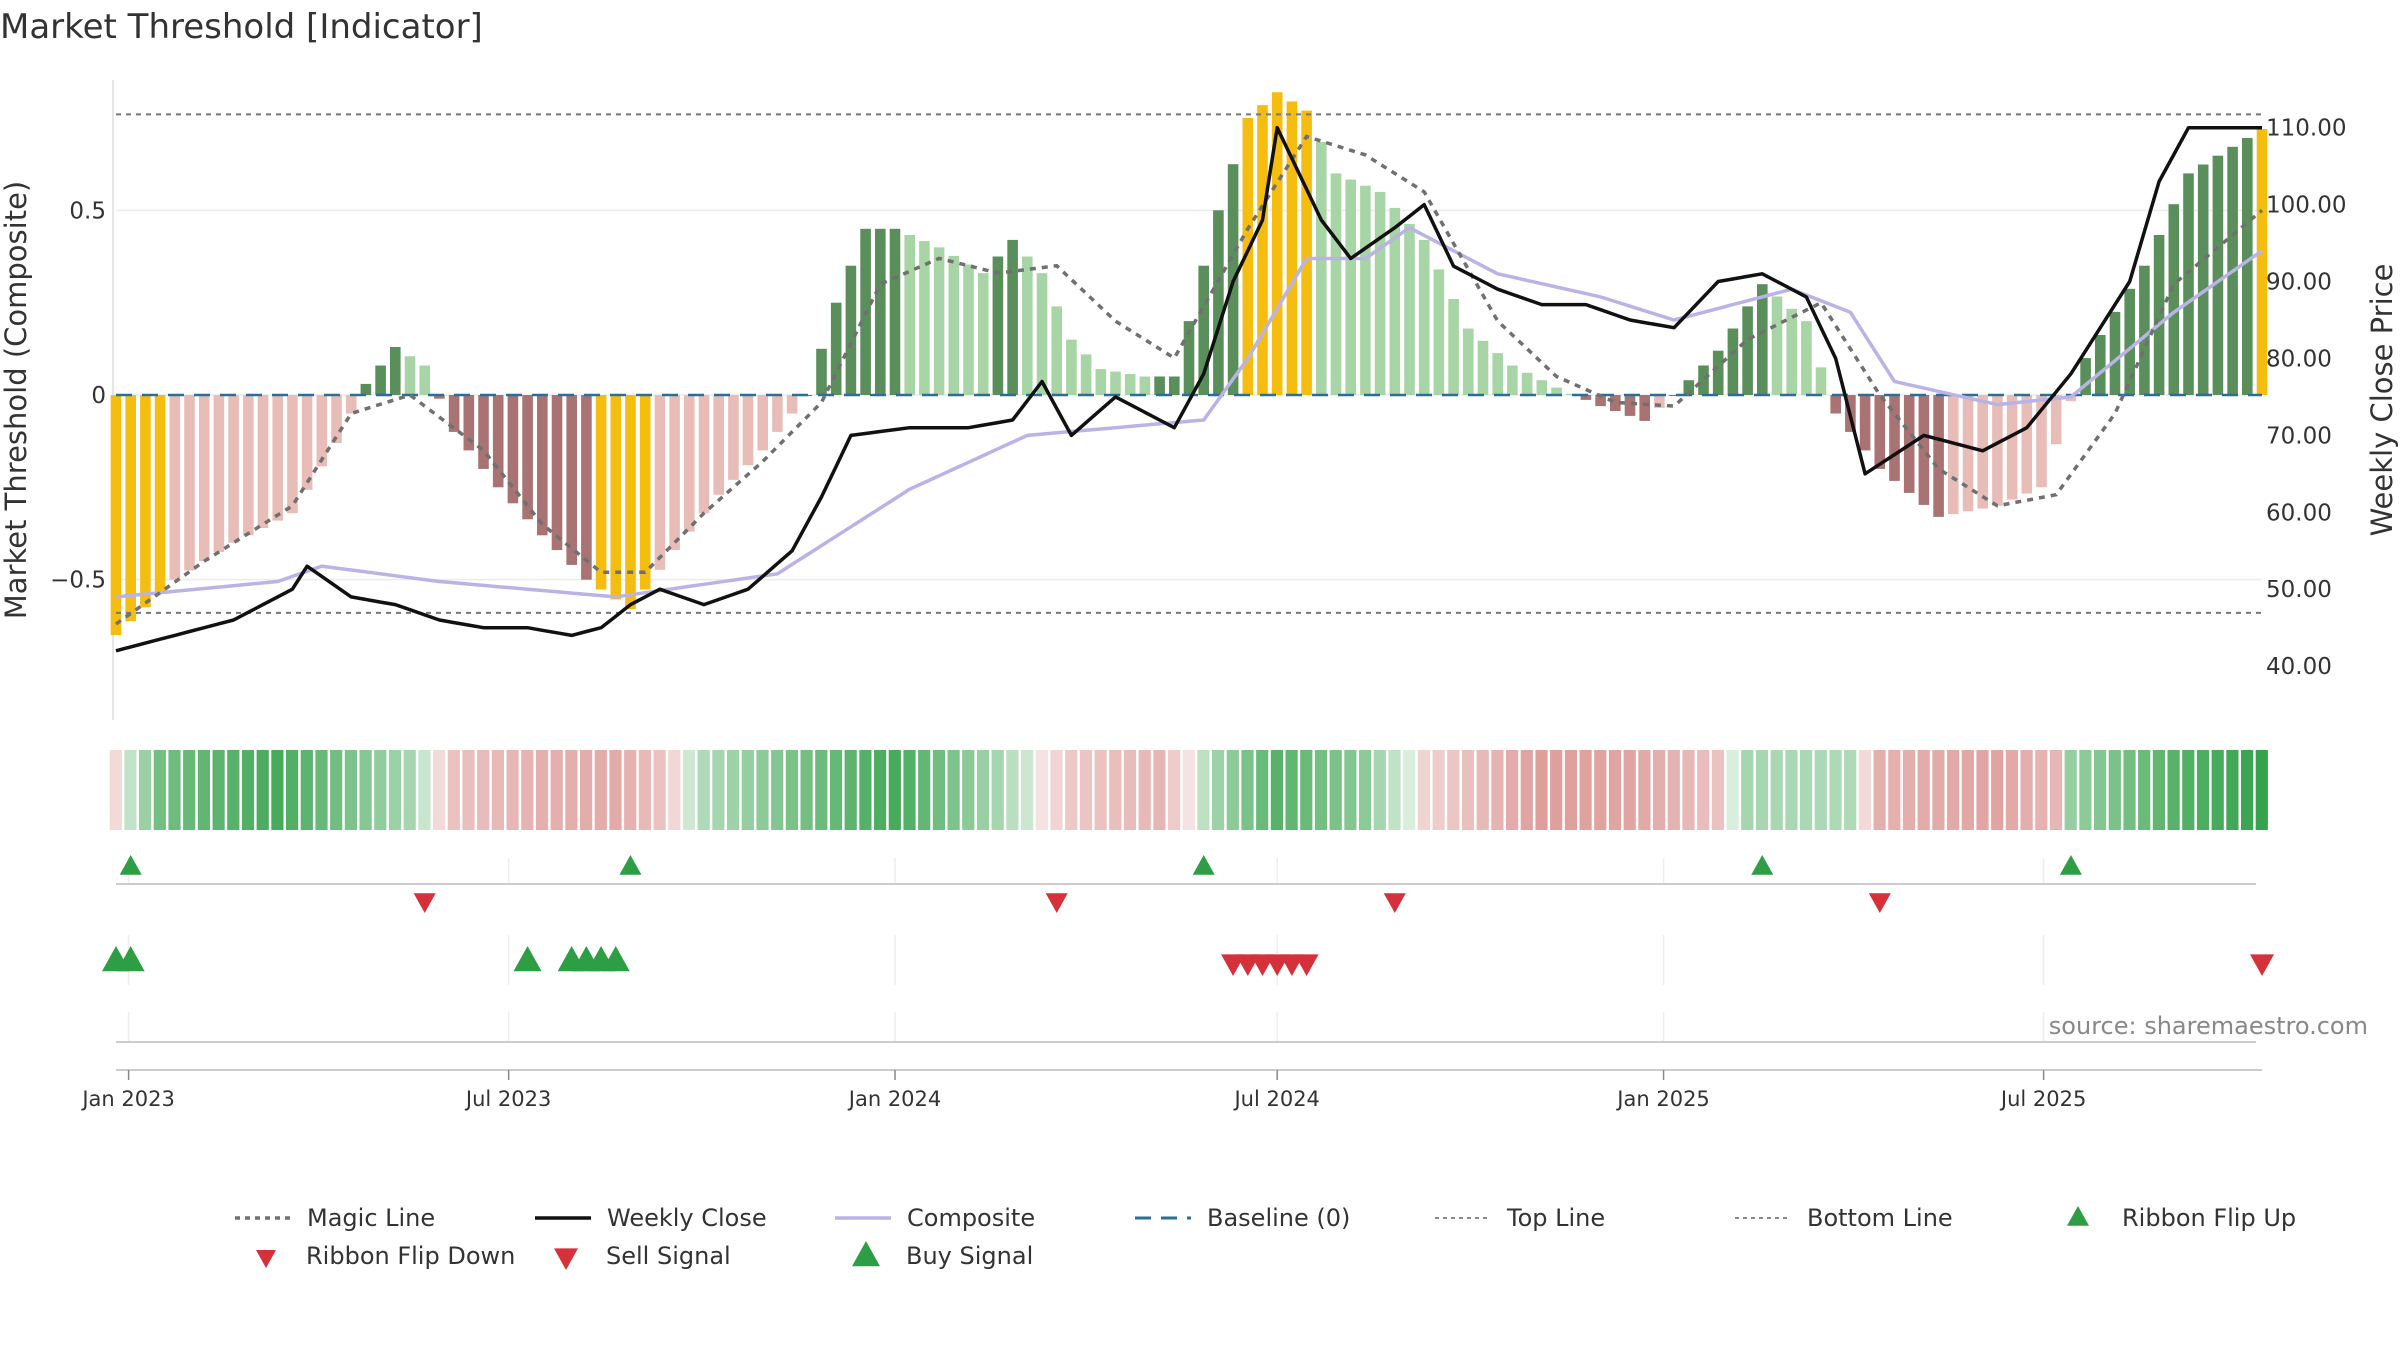 The height and width of the screenshot is (1350, 2400). Describe the element at coordinates (2042, 1099) in the screenshot. I see `x-tick-label-5: Jul 2025` at that location.